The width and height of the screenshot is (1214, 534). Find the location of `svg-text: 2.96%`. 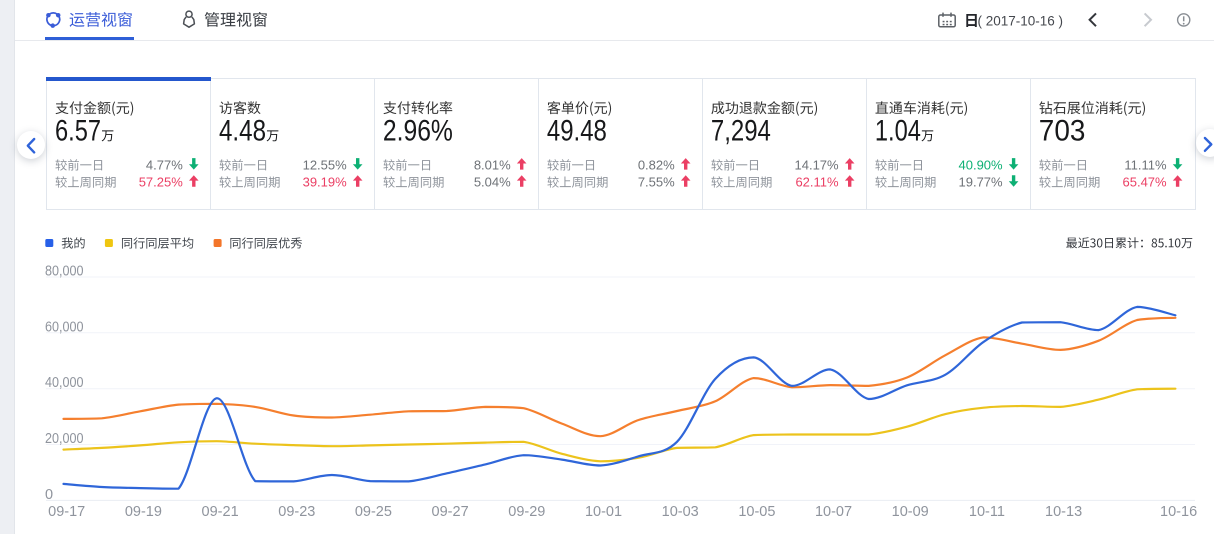

svg-text: 2.96% is located at coordinates (418, 131).